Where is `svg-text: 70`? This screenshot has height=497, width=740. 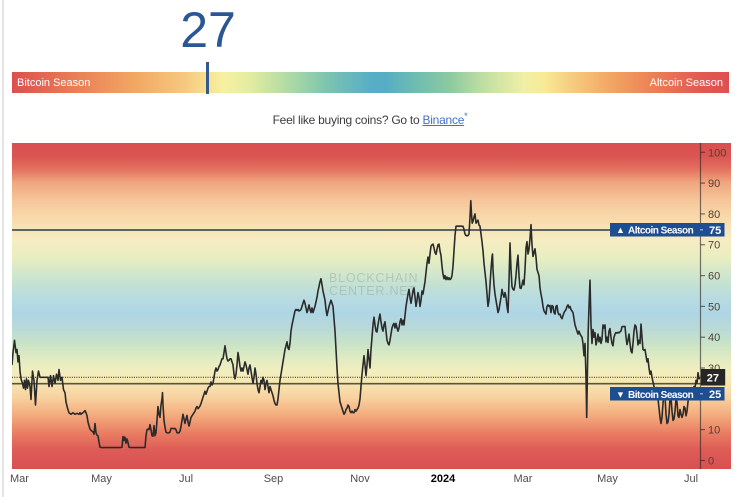
svg-text: 70 is located at coordinates (714, 246).